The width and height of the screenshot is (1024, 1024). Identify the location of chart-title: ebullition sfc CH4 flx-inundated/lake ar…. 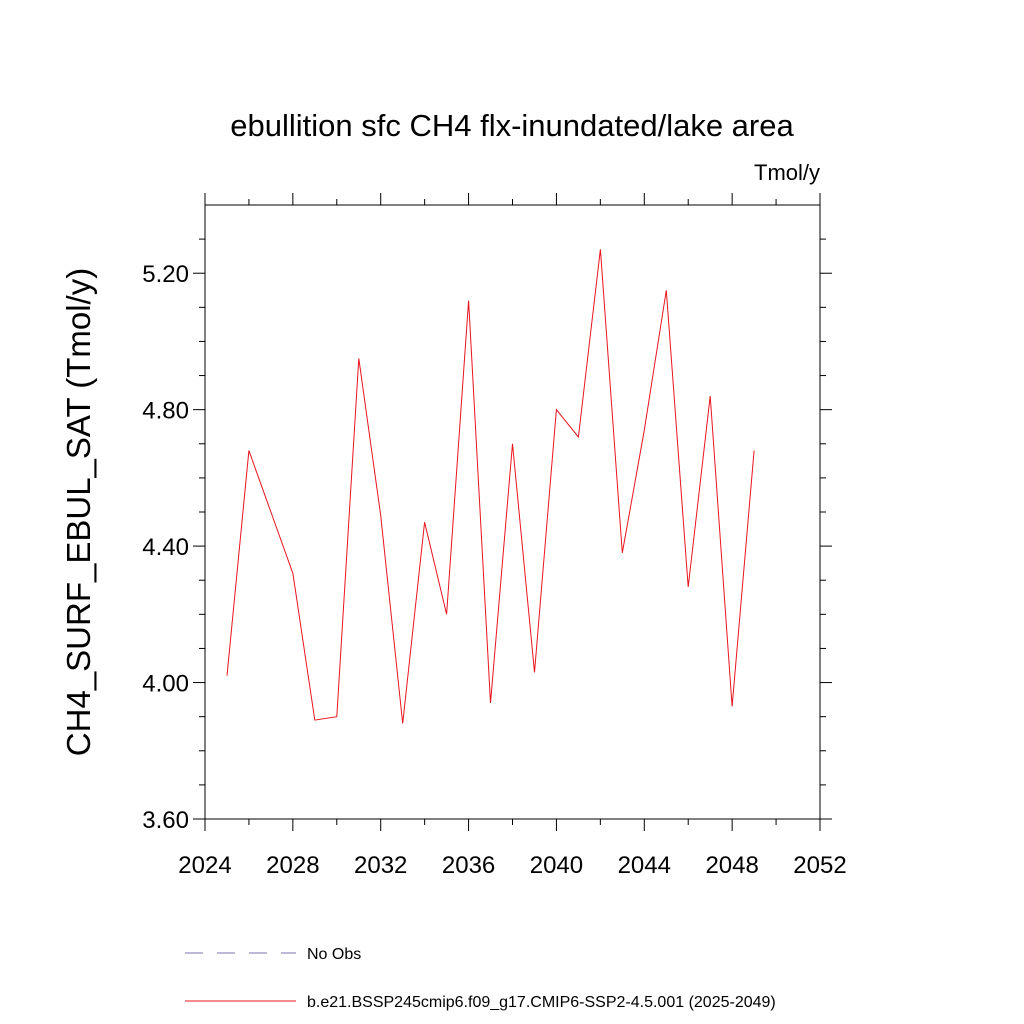
(512, 125).